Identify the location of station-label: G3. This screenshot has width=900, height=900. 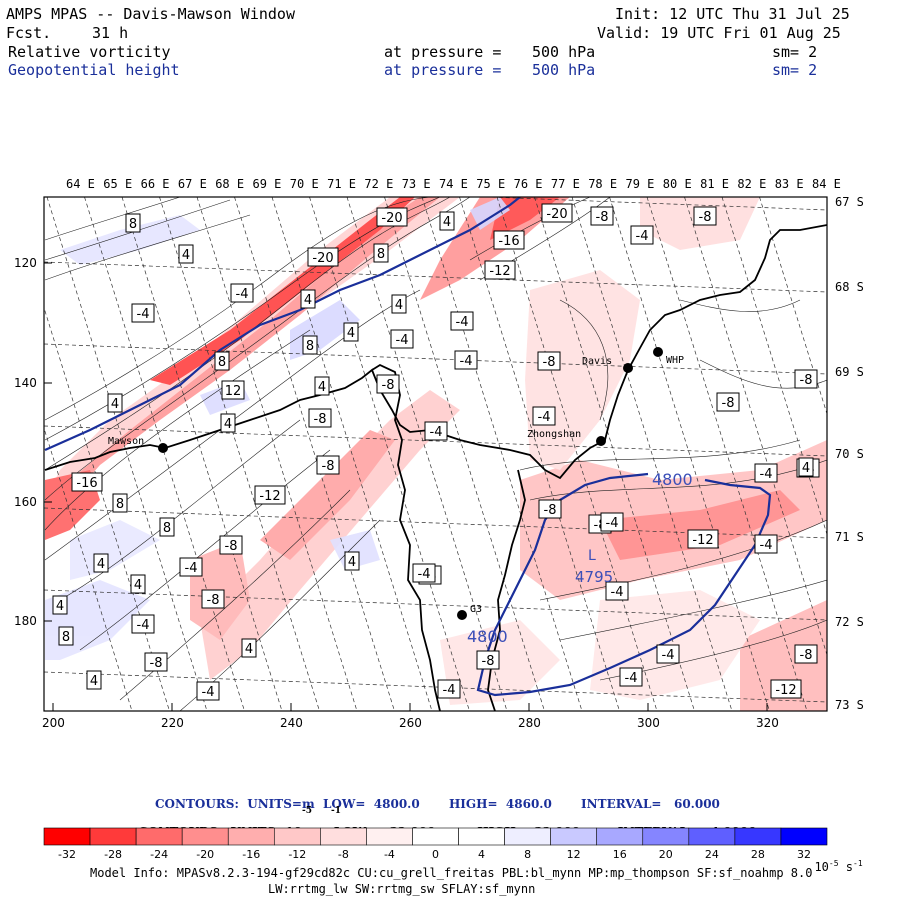
(476, 609).